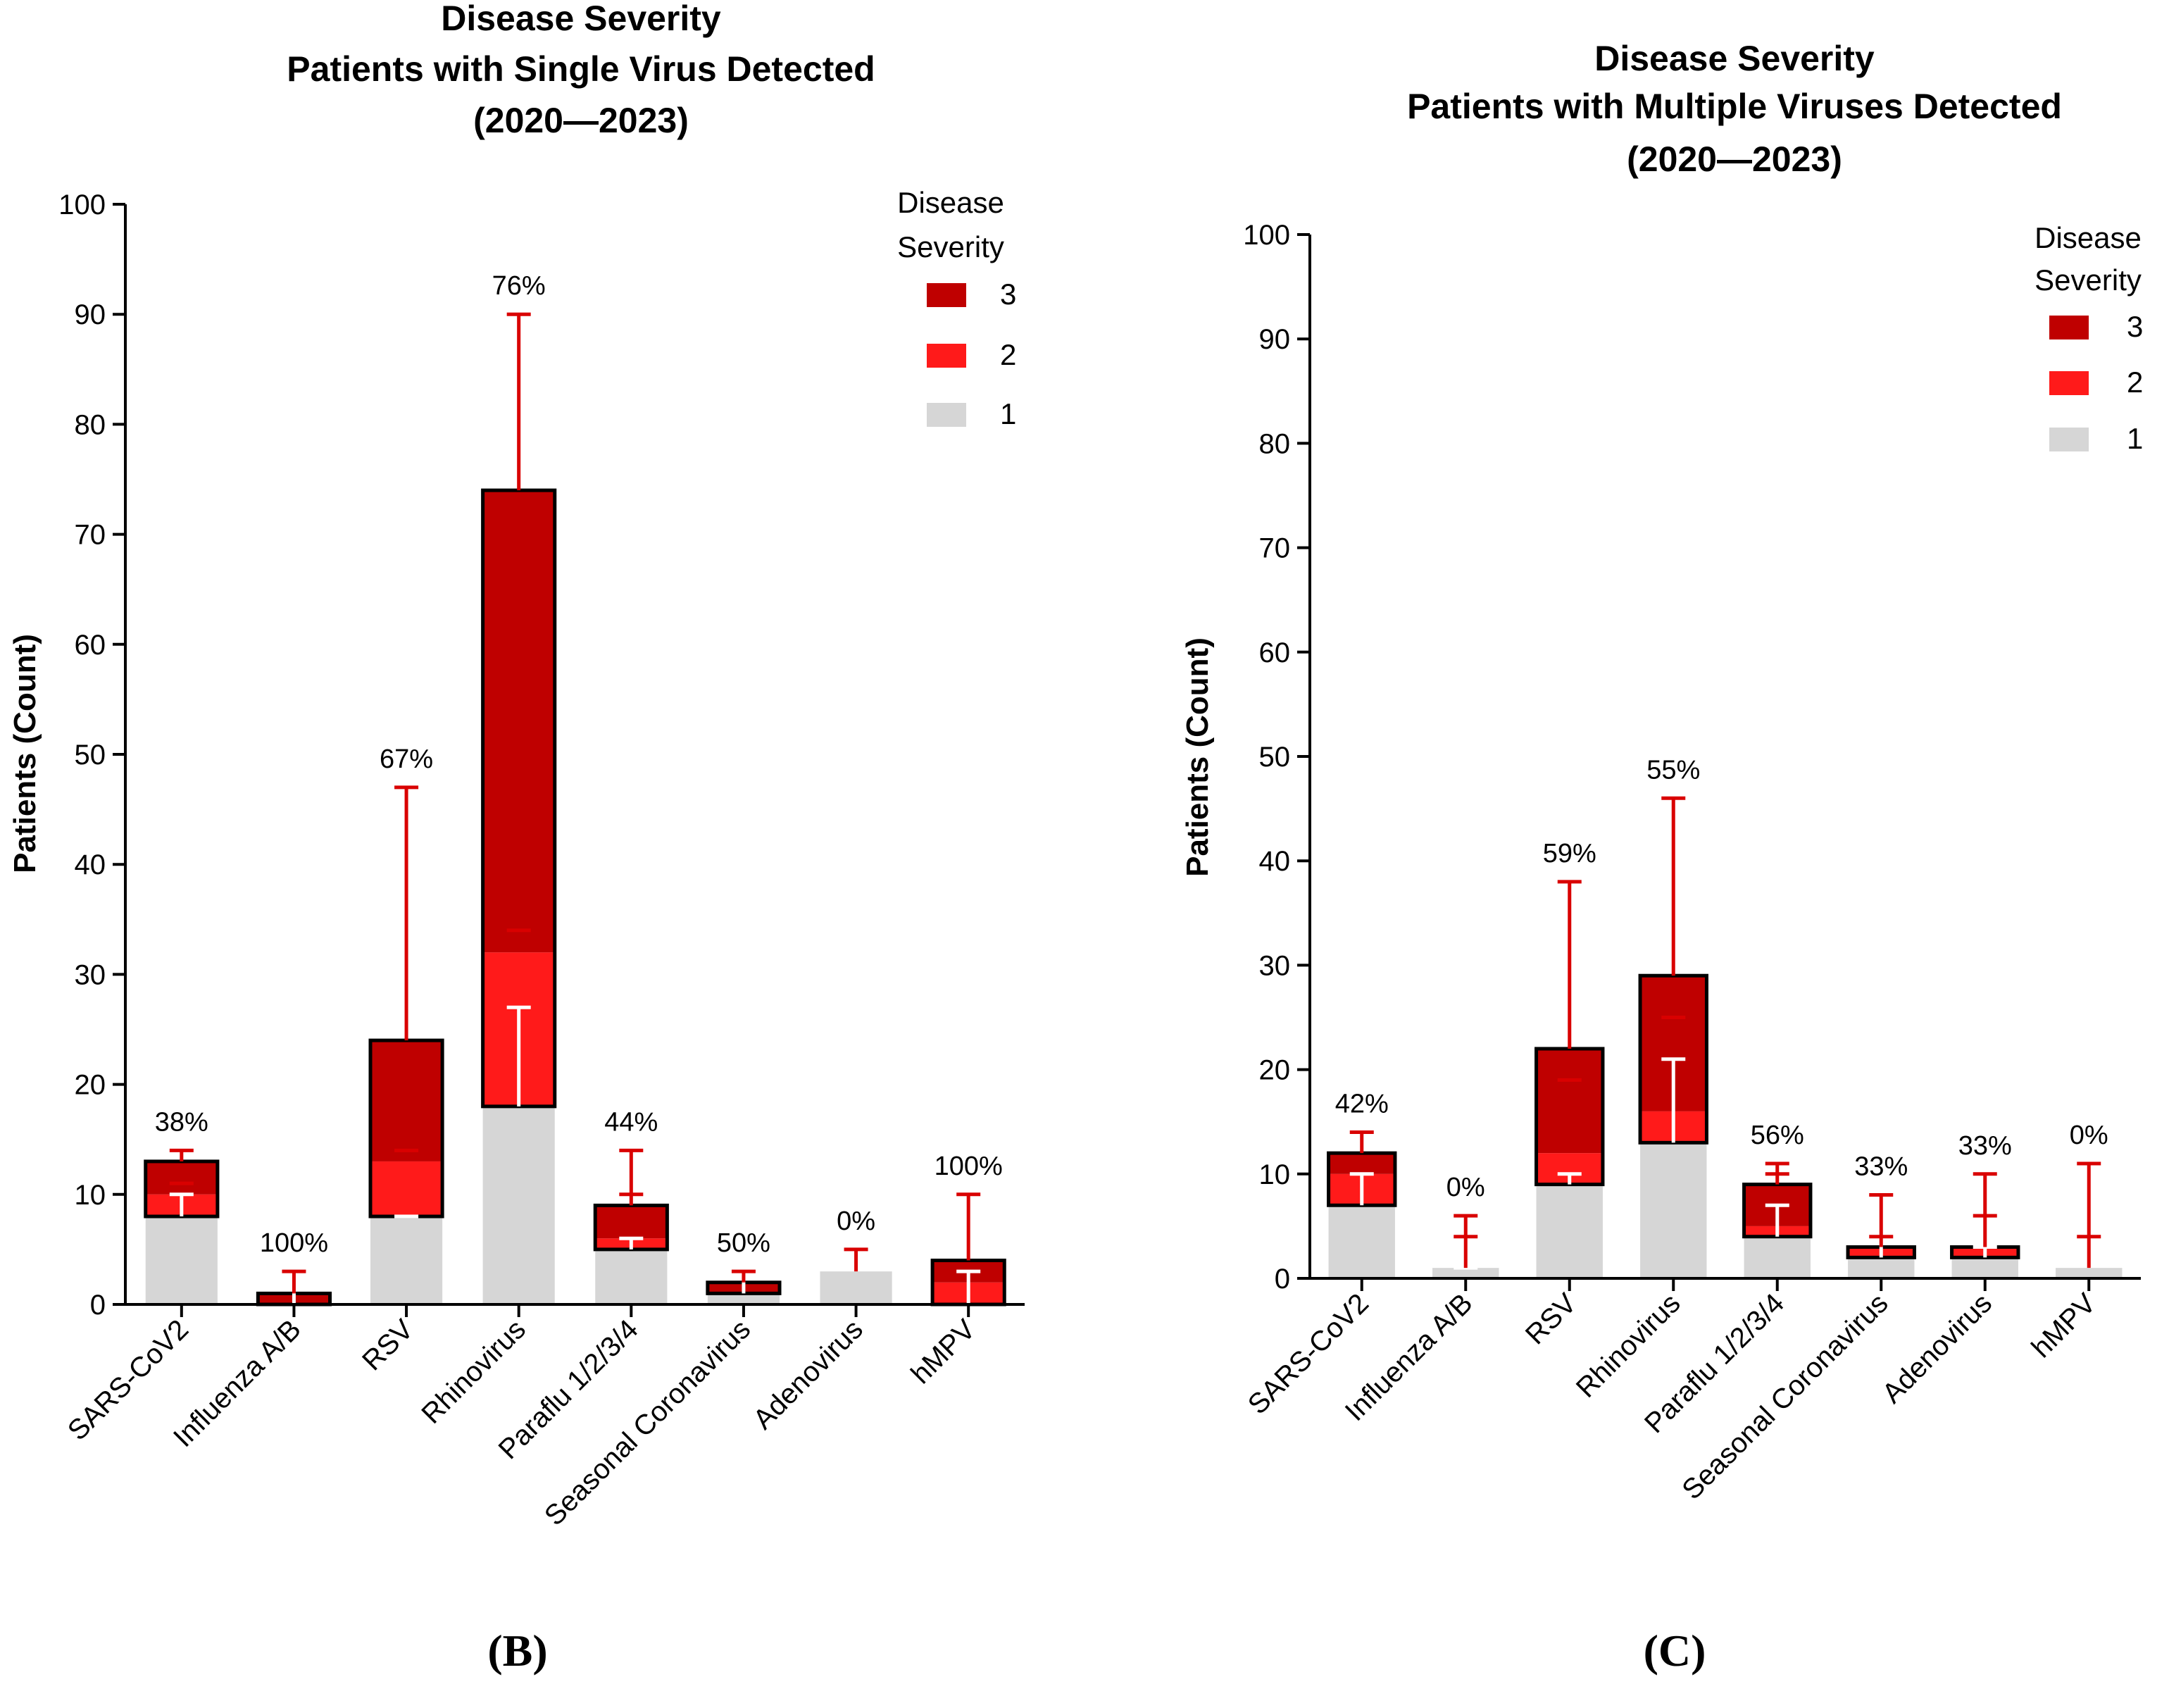  Describe the element at coordinates (182, 1122) in the screenshot. I see `bar-percentage-label: 38%` at that location.